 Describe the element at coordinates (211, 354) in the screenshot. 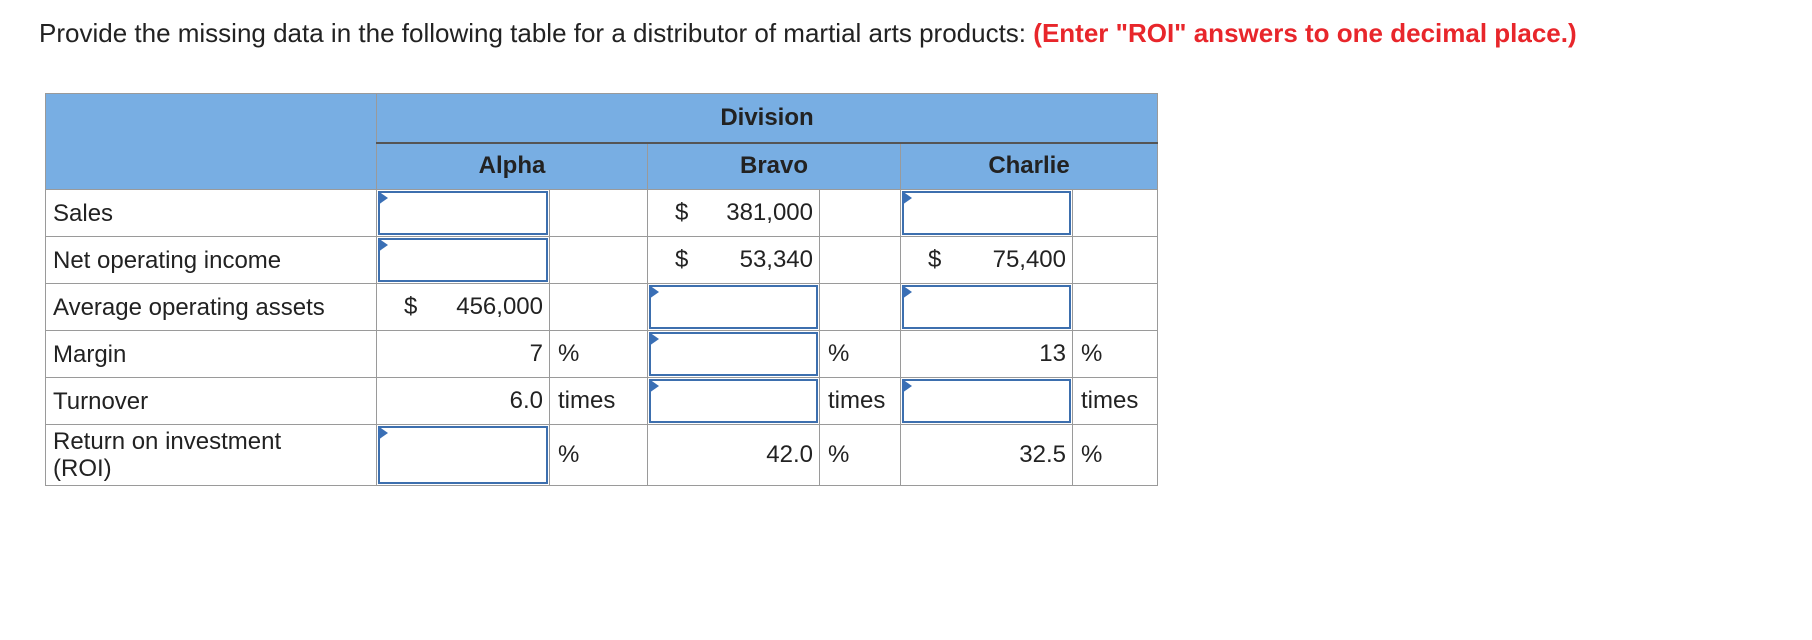

I see `row-label-margin: Margin` at that location.